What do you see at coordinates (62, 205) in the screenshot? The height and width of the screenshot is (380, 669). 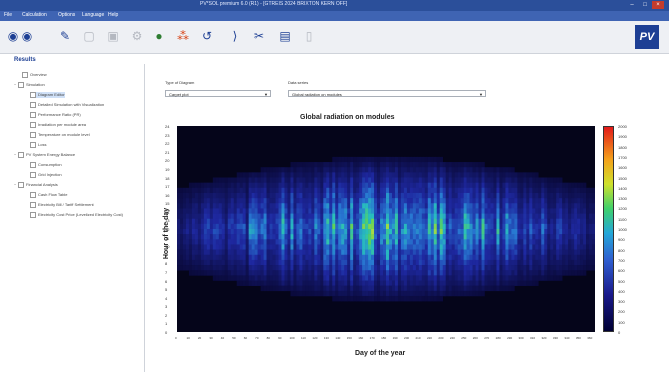 I see `tree-item-electricity-bill: Electricity Bill / Tariff Settlement` at bounding box center [62, 205].